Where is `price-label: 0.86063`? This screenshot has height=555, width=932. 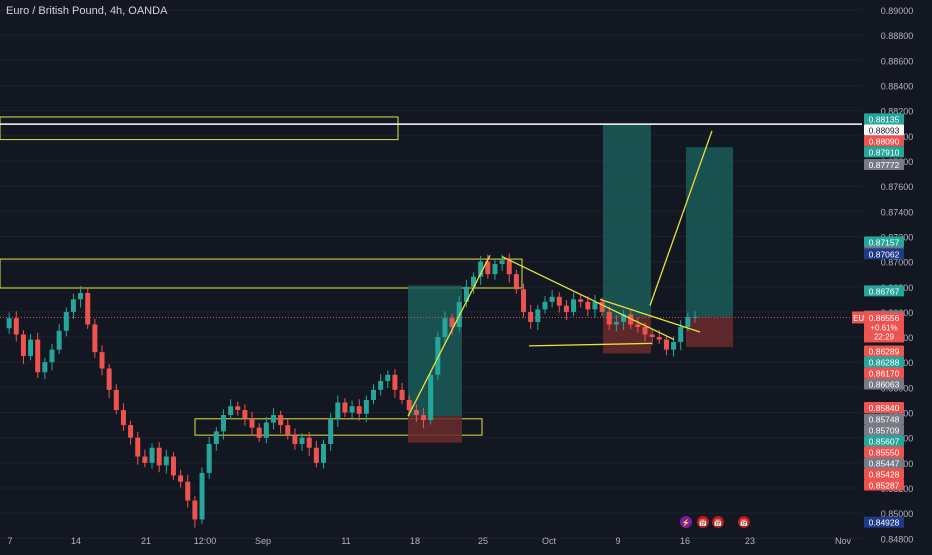
price-label: 0.86063 is located at coordinates (884, 385).